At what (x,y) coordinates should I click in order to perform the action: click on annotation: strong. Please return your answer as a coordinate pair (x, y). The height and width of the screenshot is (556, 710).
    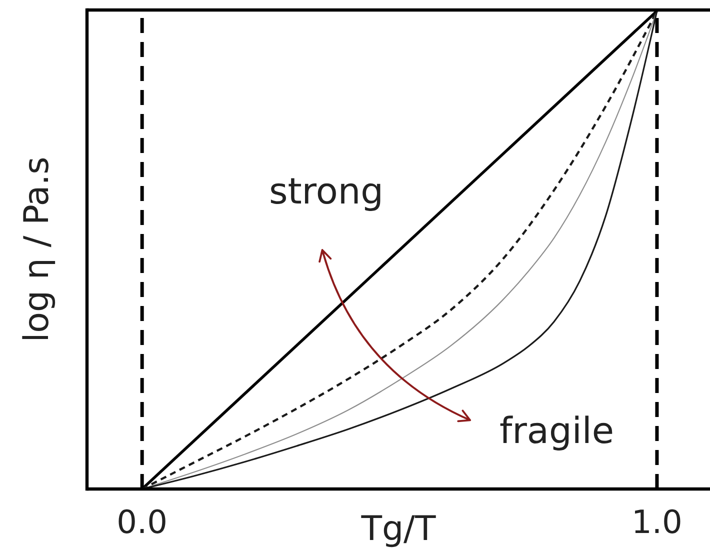
    Looking at the image, I should click on (326, 192).